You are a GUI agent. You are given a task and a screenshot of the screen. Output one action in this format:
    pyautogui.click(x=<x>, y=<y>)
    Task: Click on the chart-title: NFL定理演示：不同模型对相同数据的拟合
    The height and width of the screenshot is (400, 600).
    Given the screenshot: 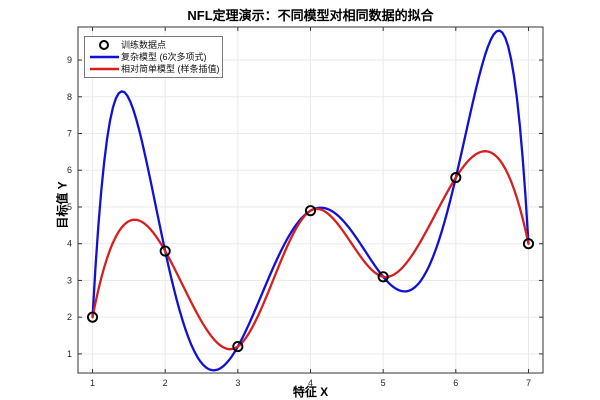 What is the action you would take?
    pyautogui.click(x=310, y=15)
    